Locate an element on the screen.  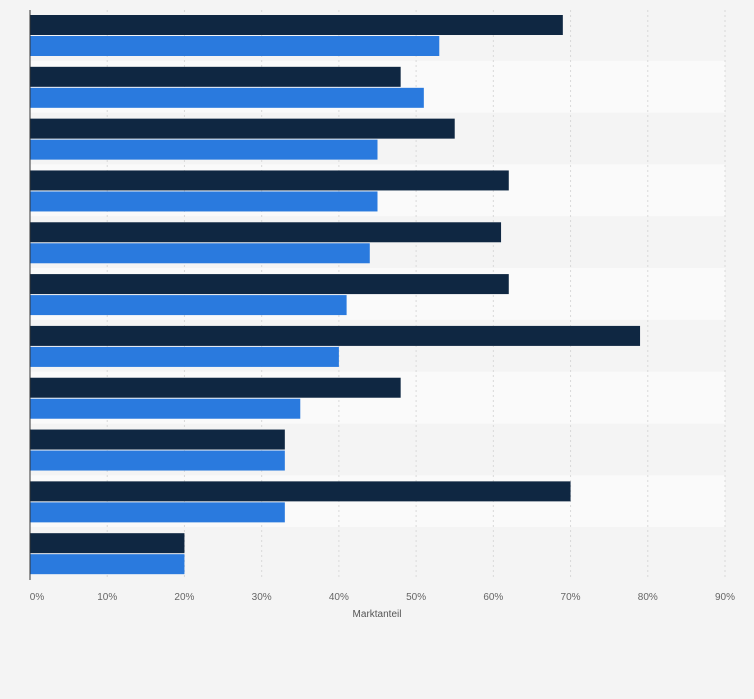
x-tick-label: 40% is located at coordinates (339, 597).